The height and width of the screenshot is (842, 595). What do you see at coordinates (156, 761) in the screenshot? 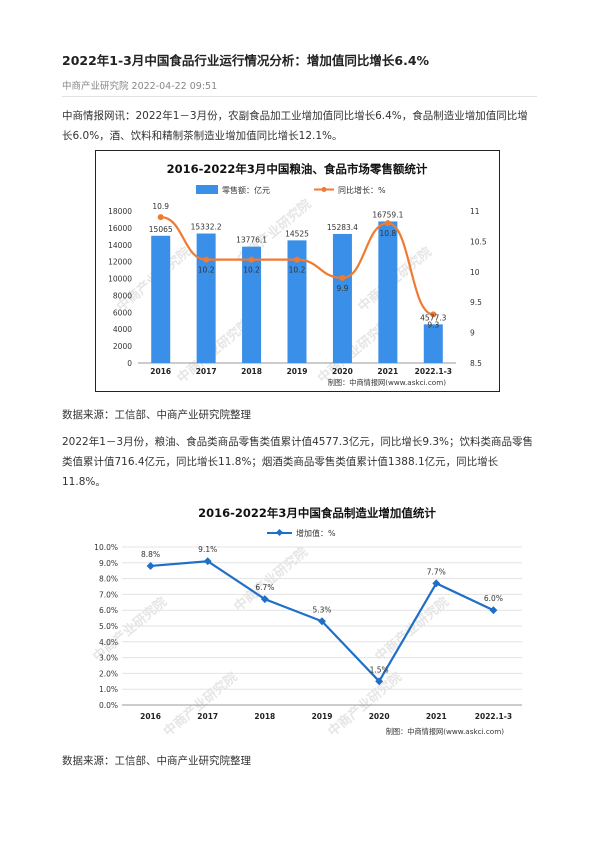
I see `data-source-2: 数据来源：工信部、中商产业研究院整理` at bounding box center [156, 761].